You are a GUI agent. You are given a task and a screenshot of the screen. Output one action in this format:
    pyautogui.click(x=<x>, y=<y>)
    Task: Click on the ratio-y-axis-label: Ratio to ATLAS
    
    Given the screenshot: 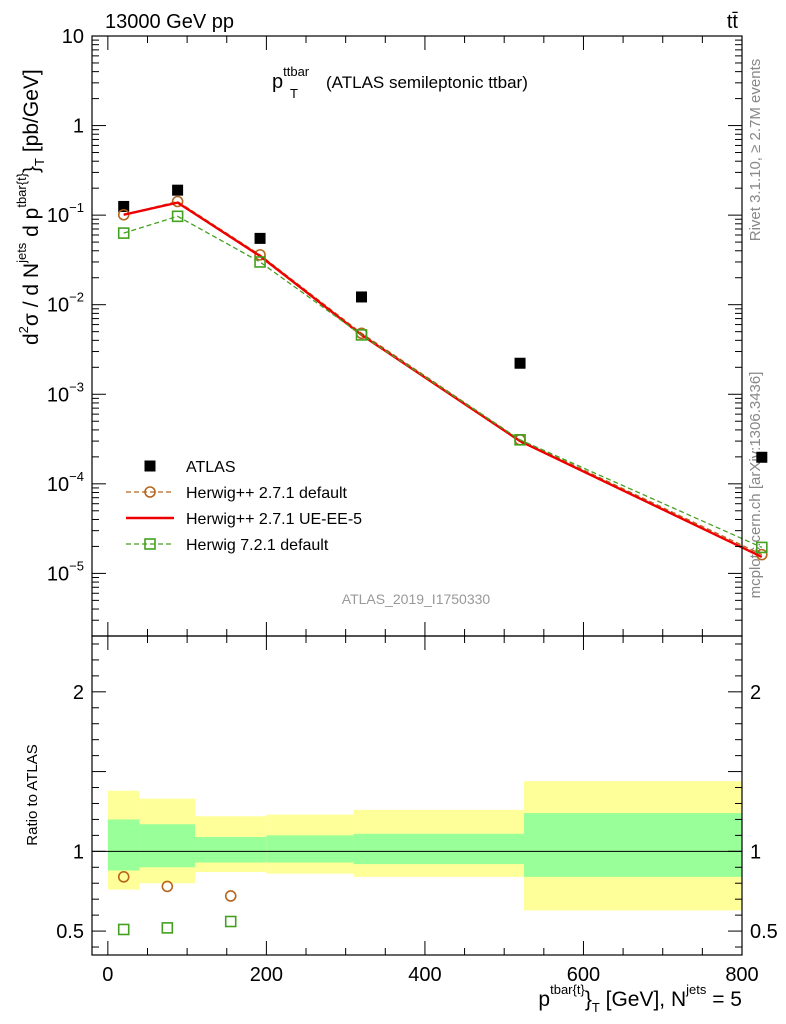 What is the action you would take?
    pyautogui.click(x=32, y=794)
    